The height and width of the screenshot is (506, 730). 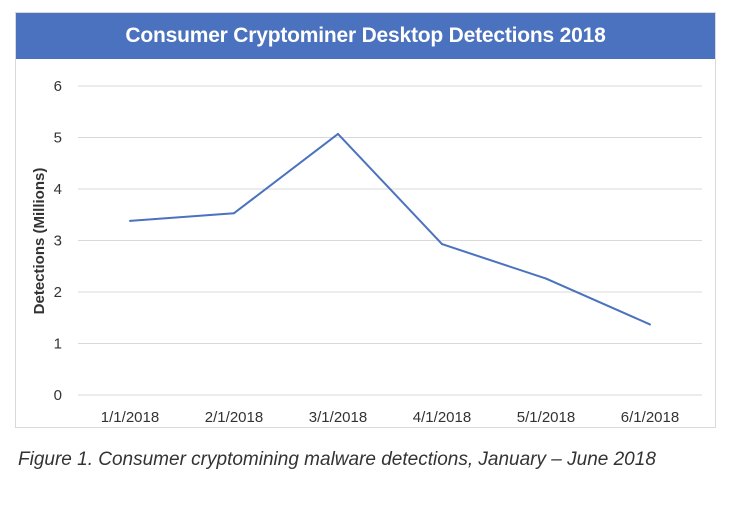 I want to click on y-tick-label: 4, so click(x=58, y=189).